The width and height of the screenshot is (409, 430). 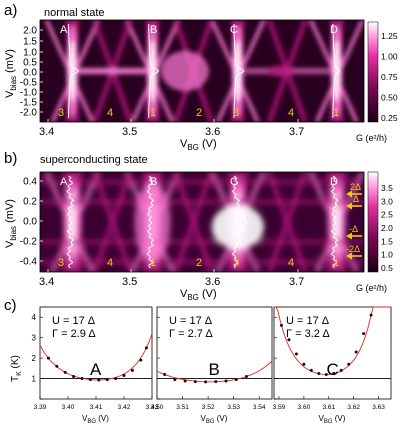 I want to click on y-tick-label: -0.4, so click(x=29, y=262).